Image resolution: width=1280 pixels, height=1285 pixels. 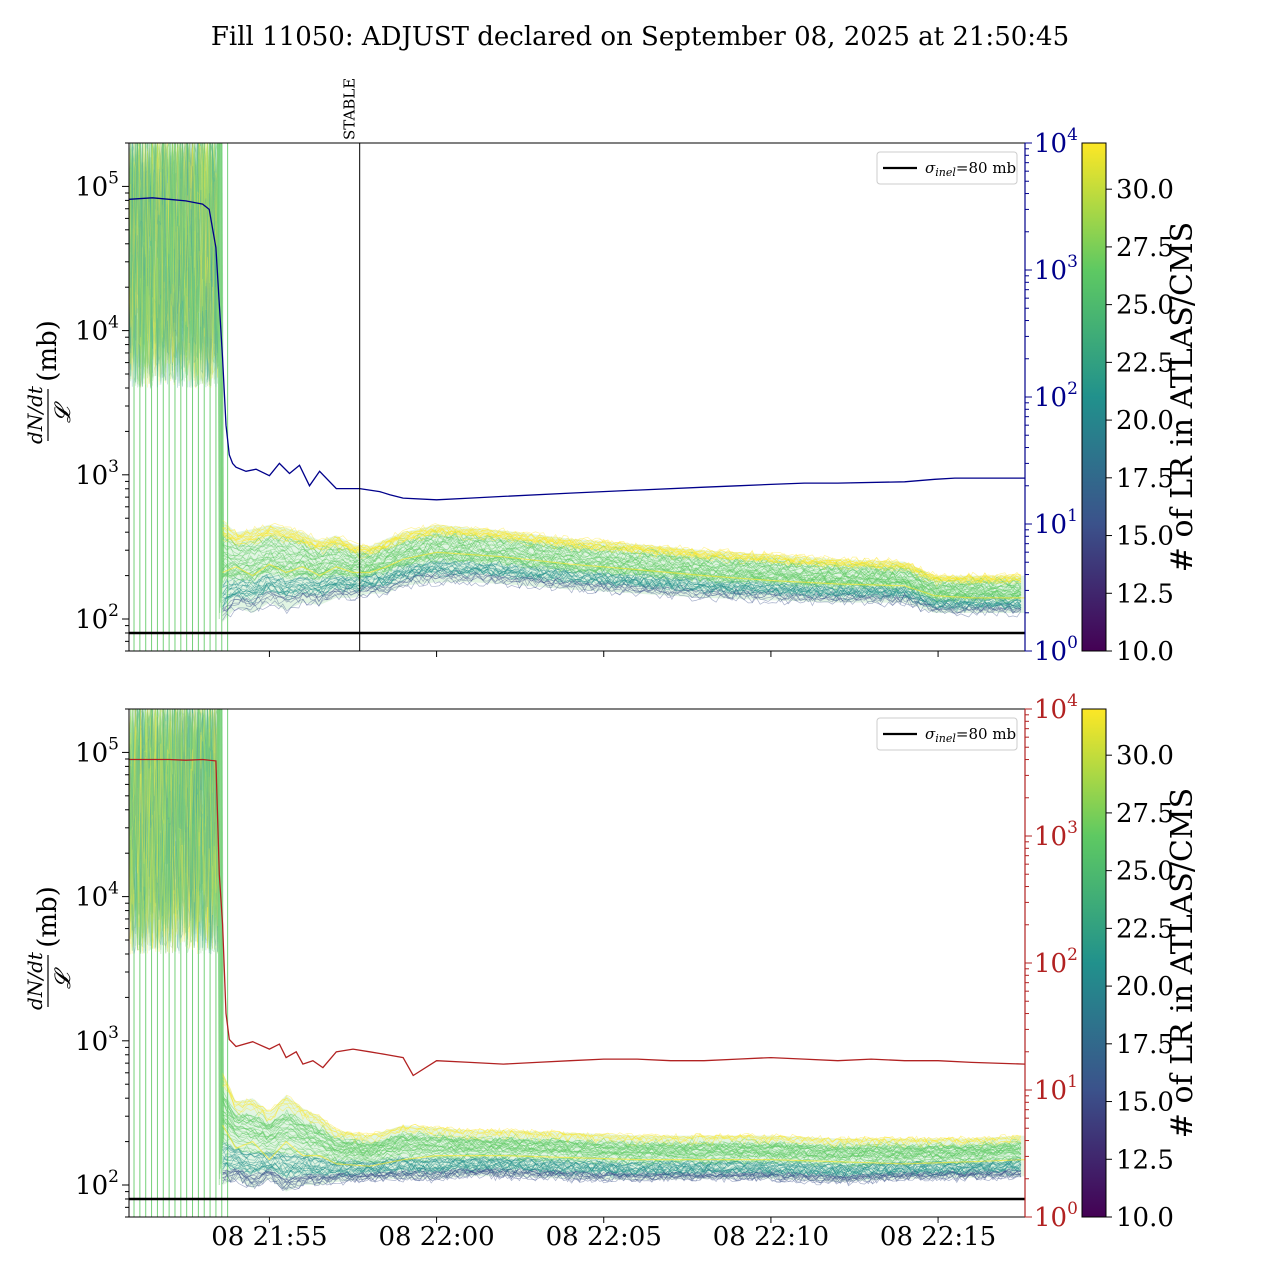 What do you see at coordinates (35, 980) in the screenshot?
I see `y-label-numerator: dN/dt` at bounding box center [35, 980].